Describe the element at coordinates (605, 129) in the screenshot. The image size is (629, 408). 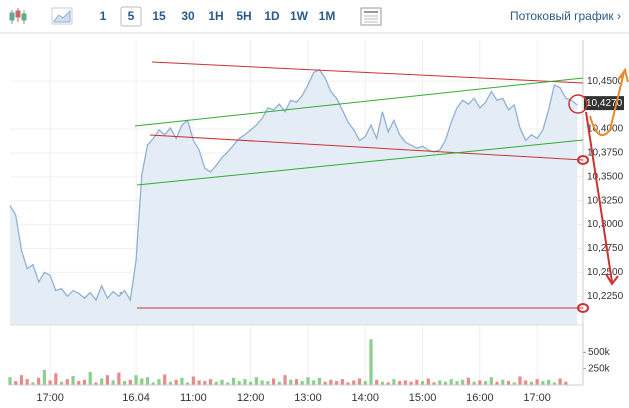
I see `y-tick-label: 10,4000` at that location.